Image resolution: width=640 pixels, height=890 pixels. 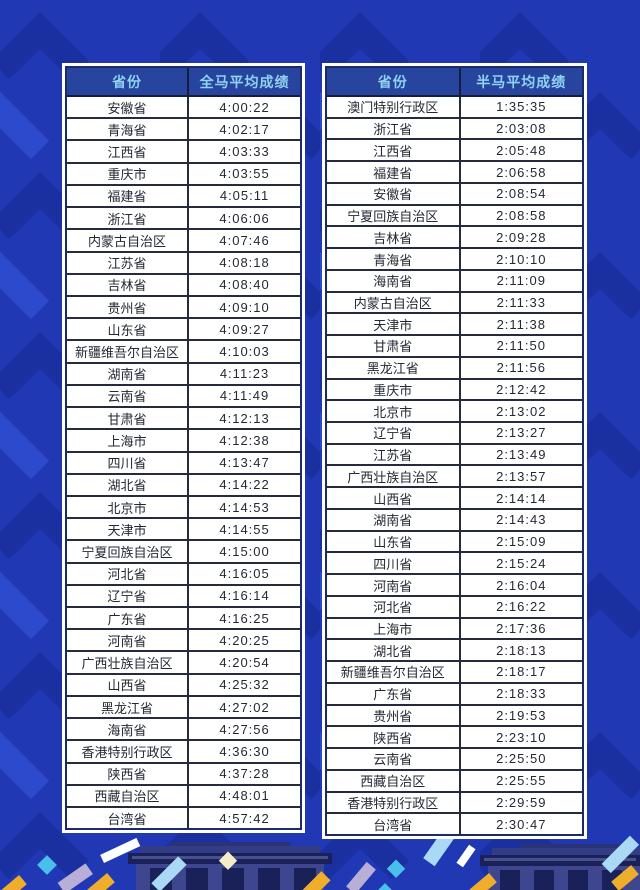 What do you see at coordinates (128, 751) in the screenshot?
I see `province-cell: 香港特别行政区` at bounding box center [128, 751].